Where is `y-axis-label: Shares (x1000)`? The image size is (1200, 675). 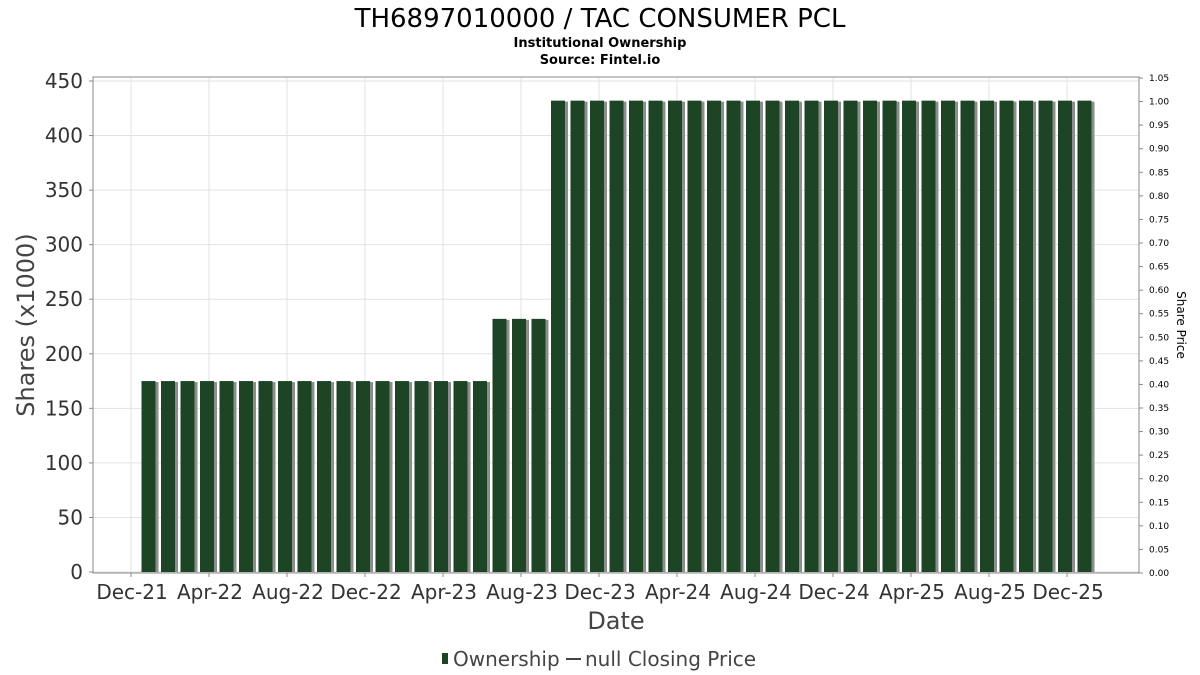 y-axis-label: Shares (x1000) is located at coordinates (26, 324).